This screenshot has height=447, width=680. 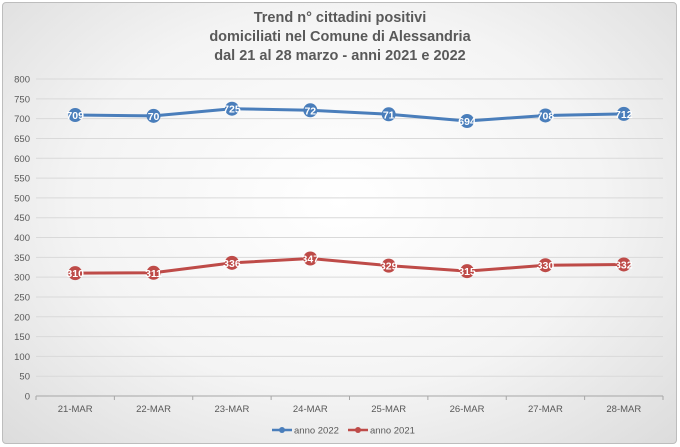 I want to click on data-label: 311, so click(x=153, y=274).